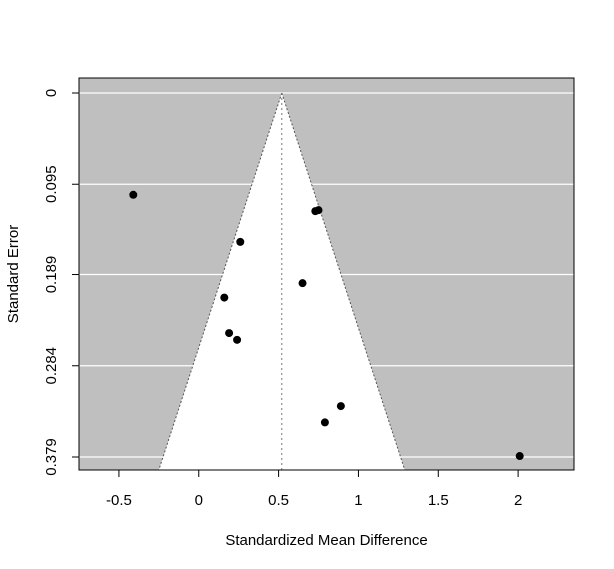  I want to click on y-axis: 0 0.095 0.189 0.284 0.379, so click(61, 282).